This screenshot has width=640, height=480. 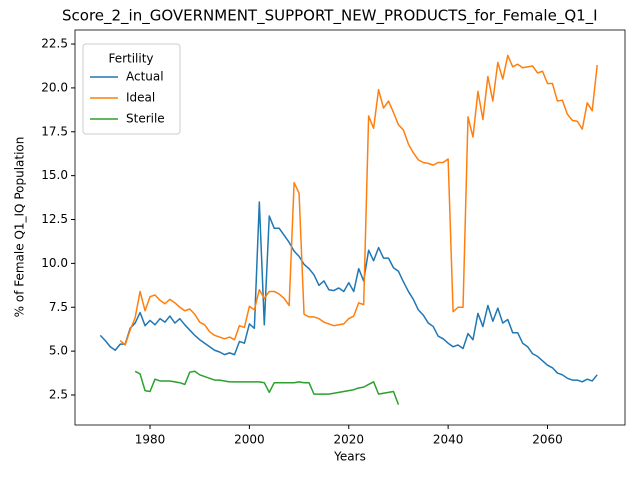 What do you see at coordinates (58, 307) in the screenshot?
I see `y-tick-label: 7.5` at bounding box center [58, 307].